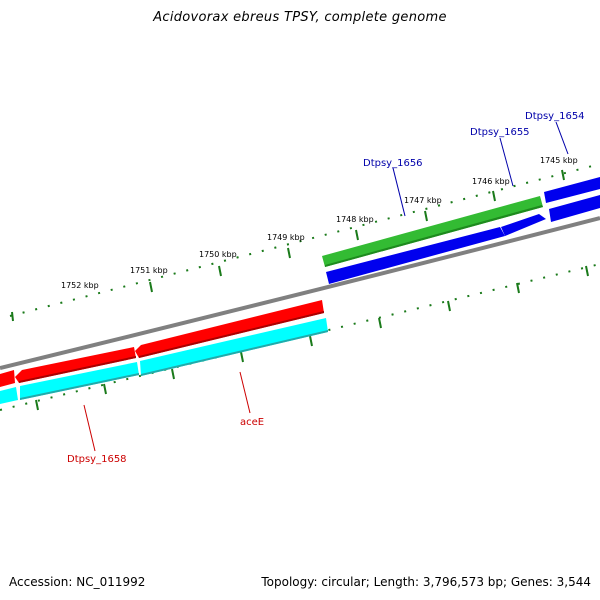 Image resolution: width=600 pixels, height=600 pixels. What do you see at coordinates (500, 132) in the screenshot?
I see `gene-label-dtpsy-1655: Dtpsy_1655` at bounding box center [500, 132].